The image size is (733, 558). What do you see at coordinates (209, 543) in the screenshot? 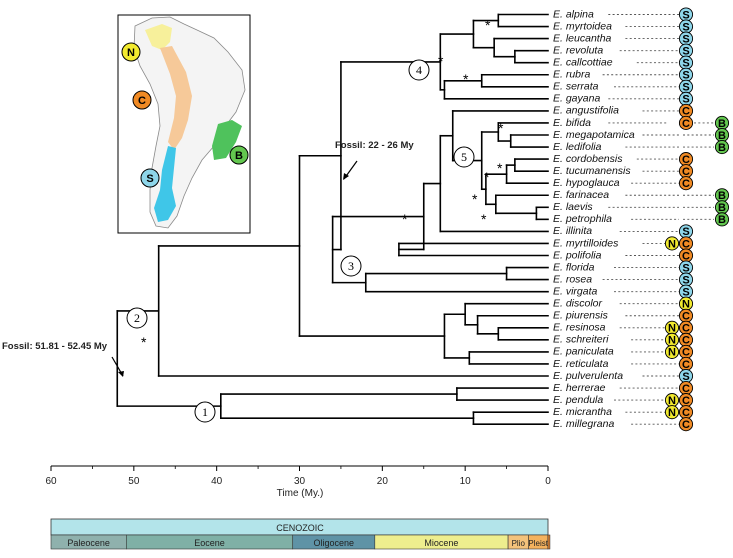
I see `epoch-label: Eocene` at bounding box center [209, 543].